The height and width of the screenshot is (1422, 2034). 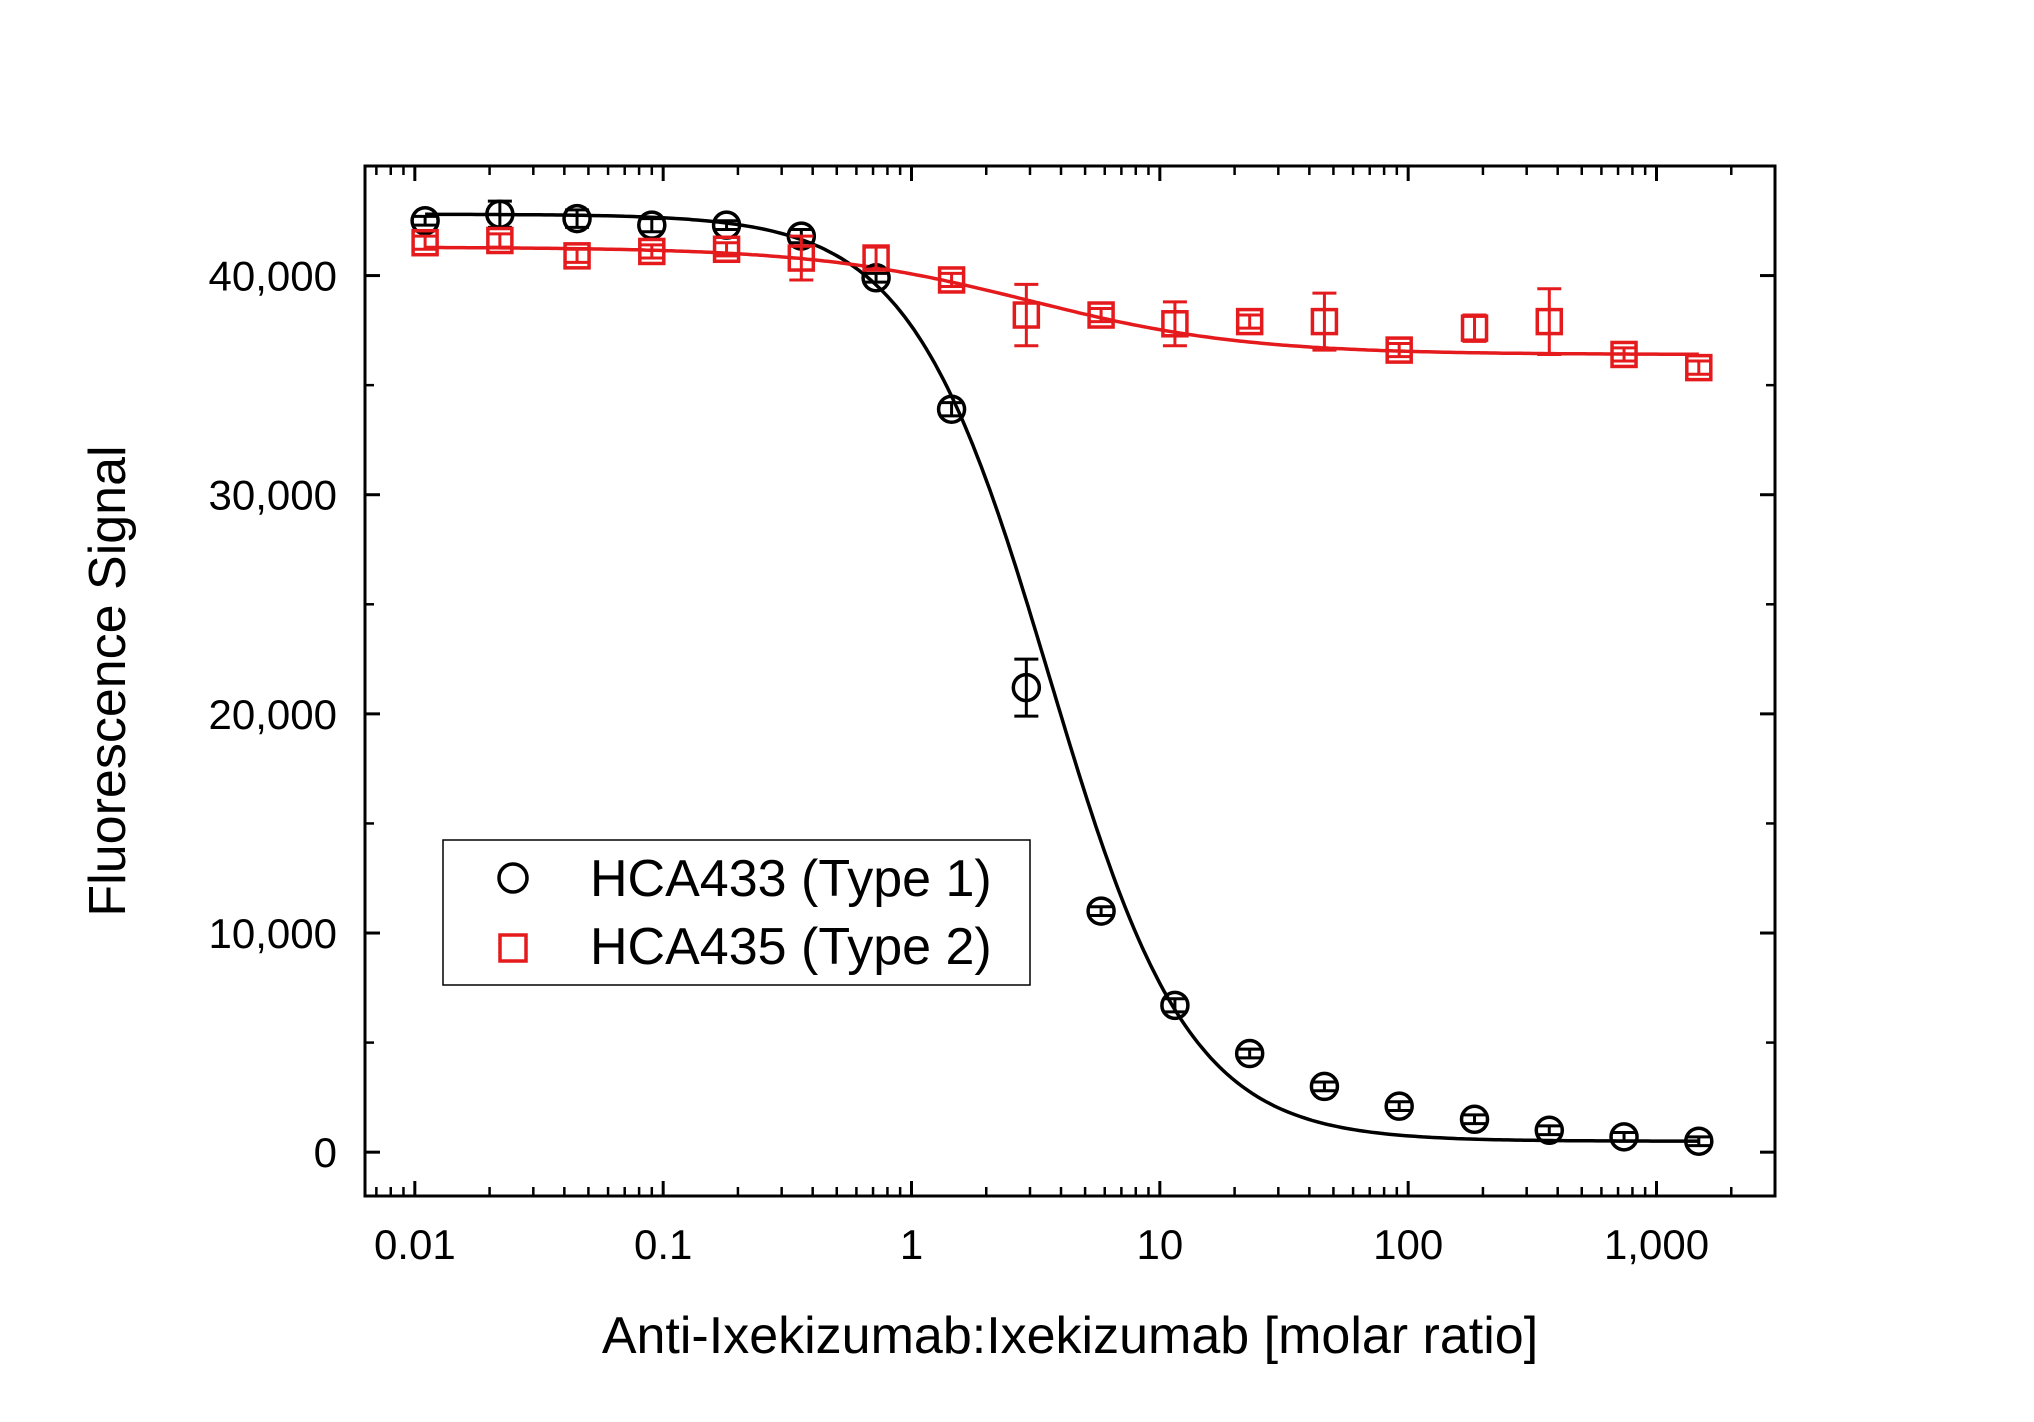 What do you see at coordinates (513, 878) in the screenshot?
I see `legend-marker-hca433` at bounding box center [513, 878].